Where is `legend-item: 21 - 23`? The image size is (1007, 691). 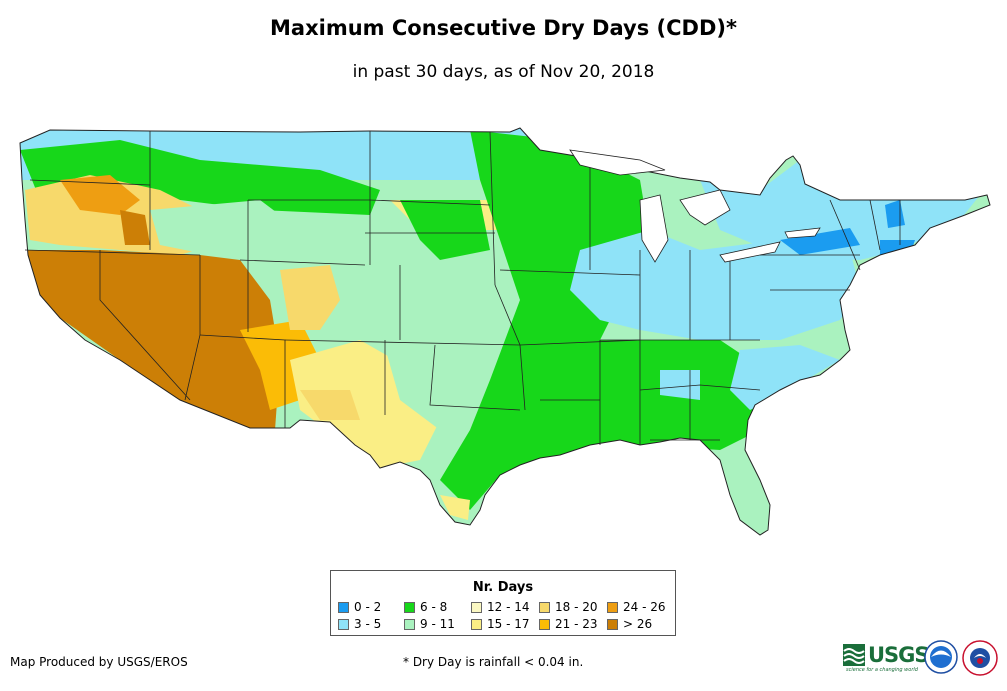
legend-item: 21 - 23 is located at coordinates (568, 624).